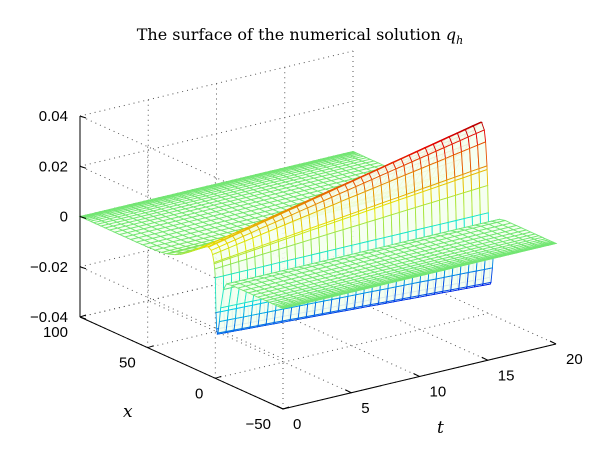 This screenshot has width=600, height=456. I want to click on x-tick-label: 50, so click(127, 363).